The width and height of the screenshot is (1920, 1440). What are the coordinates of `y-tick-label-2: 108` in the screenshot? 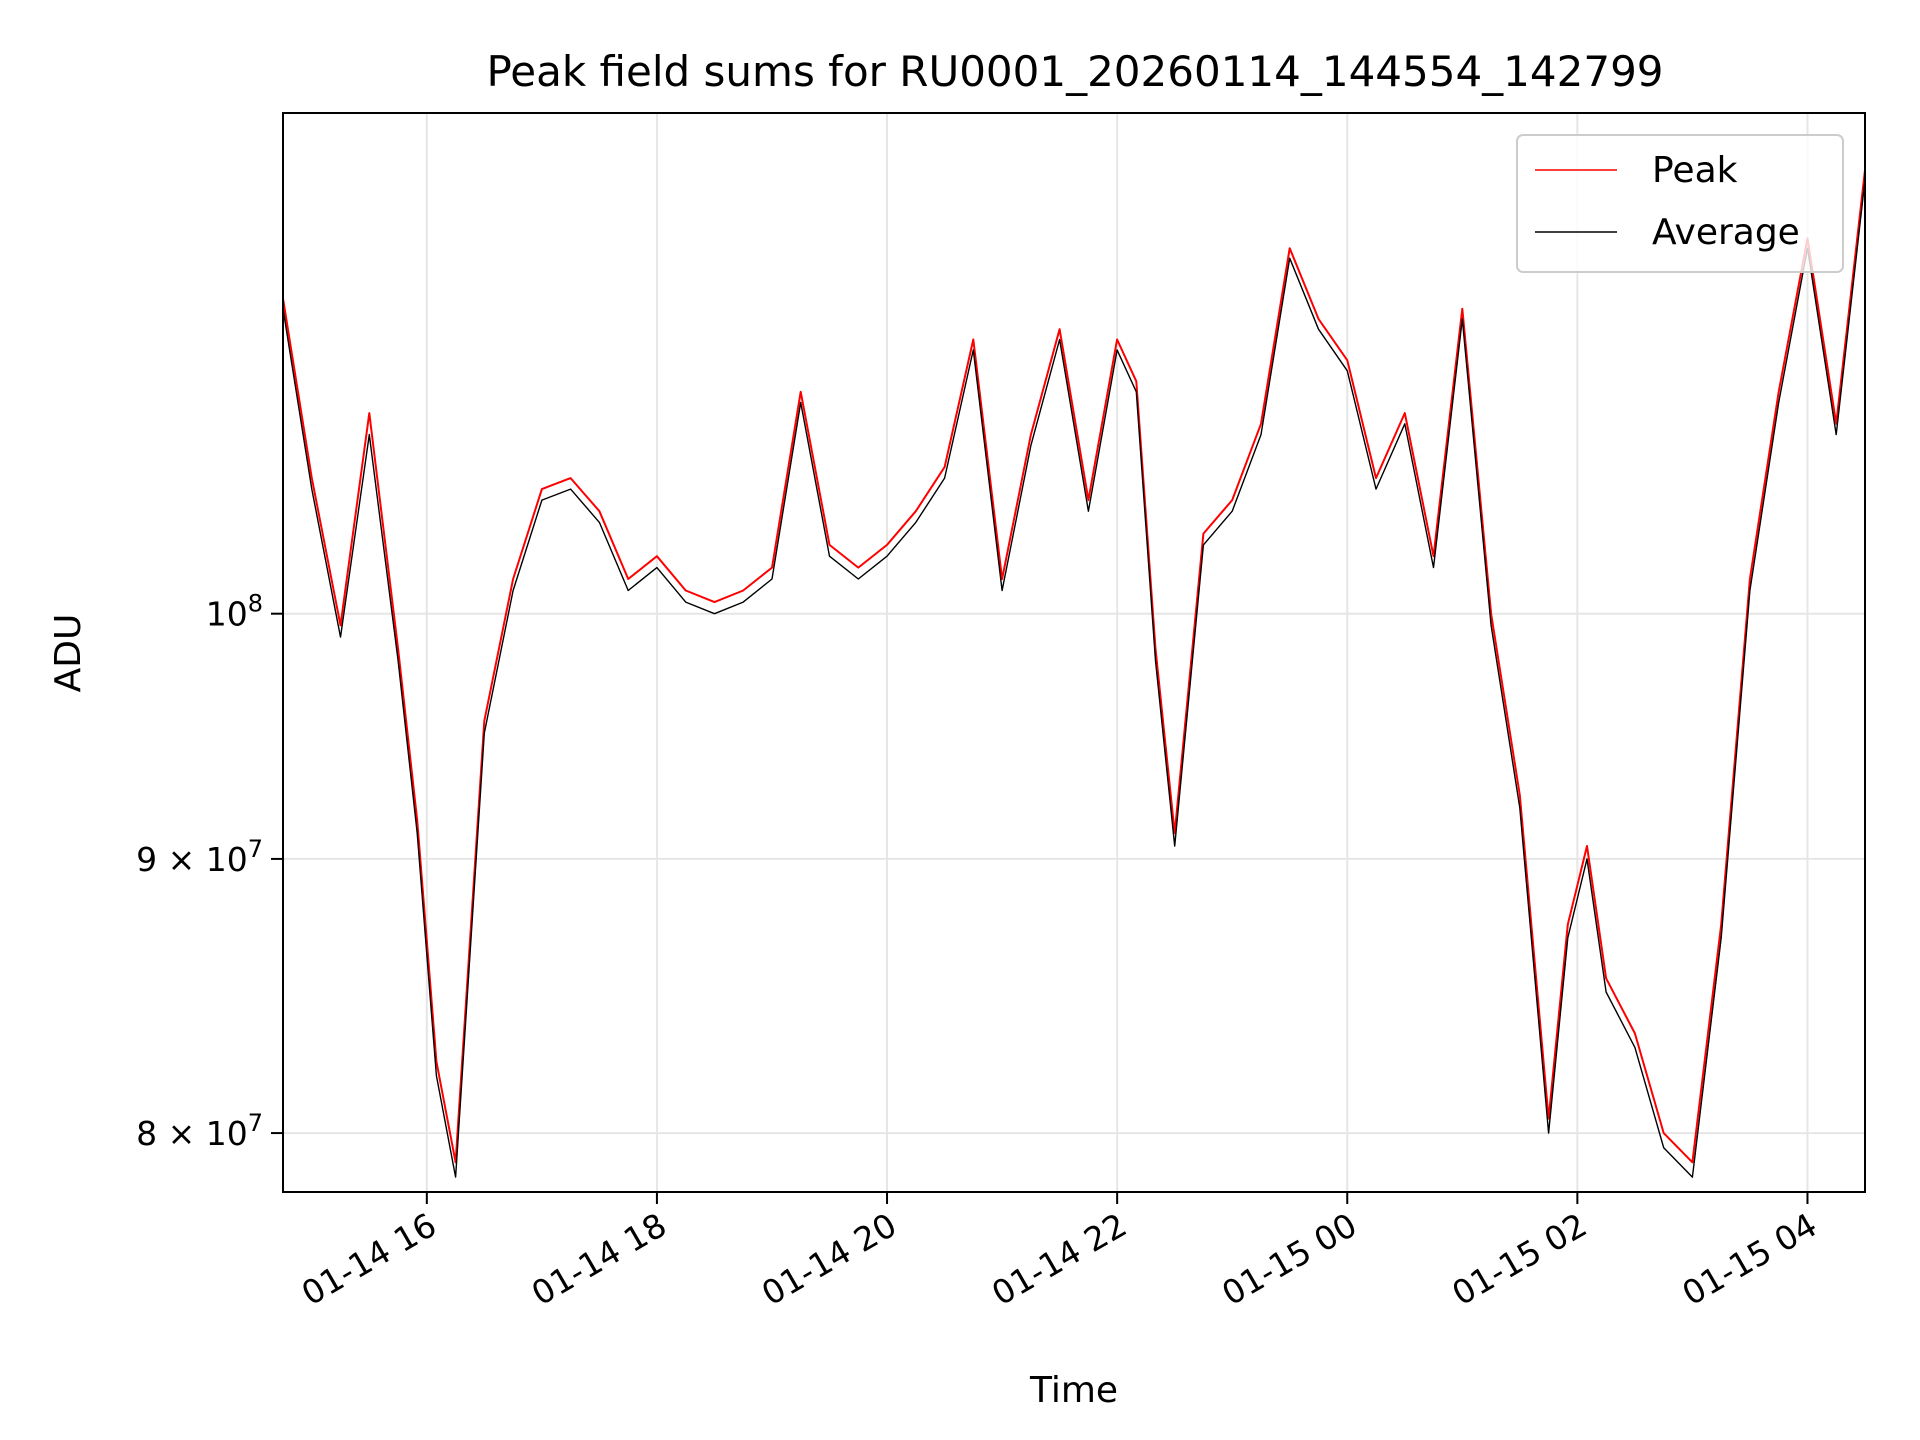 It's located at (234, 612).